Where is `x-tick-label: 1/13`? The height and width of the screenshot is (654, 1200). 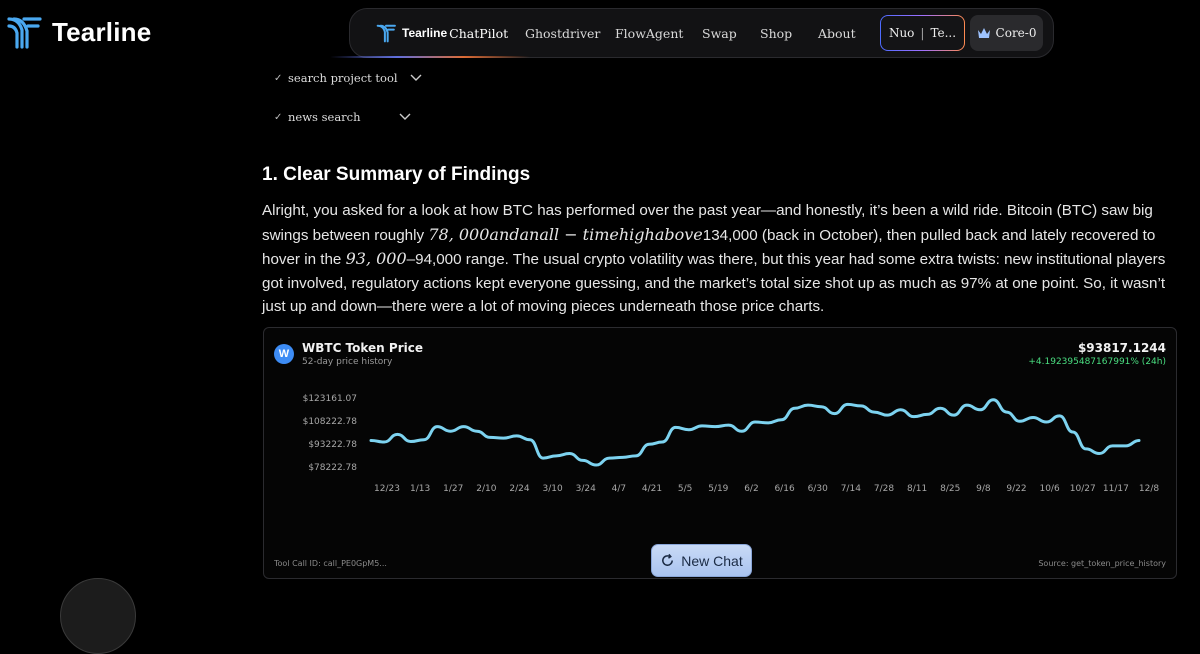
x-tick-label: 1/13 is located at coordinates (420, 489).